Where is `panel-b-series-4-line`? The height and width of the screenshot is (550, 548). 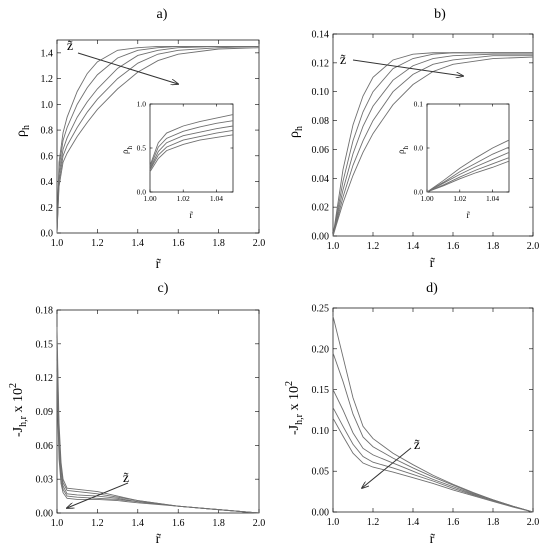 panel-b-series-4-line is located at coordinates (432, 146).